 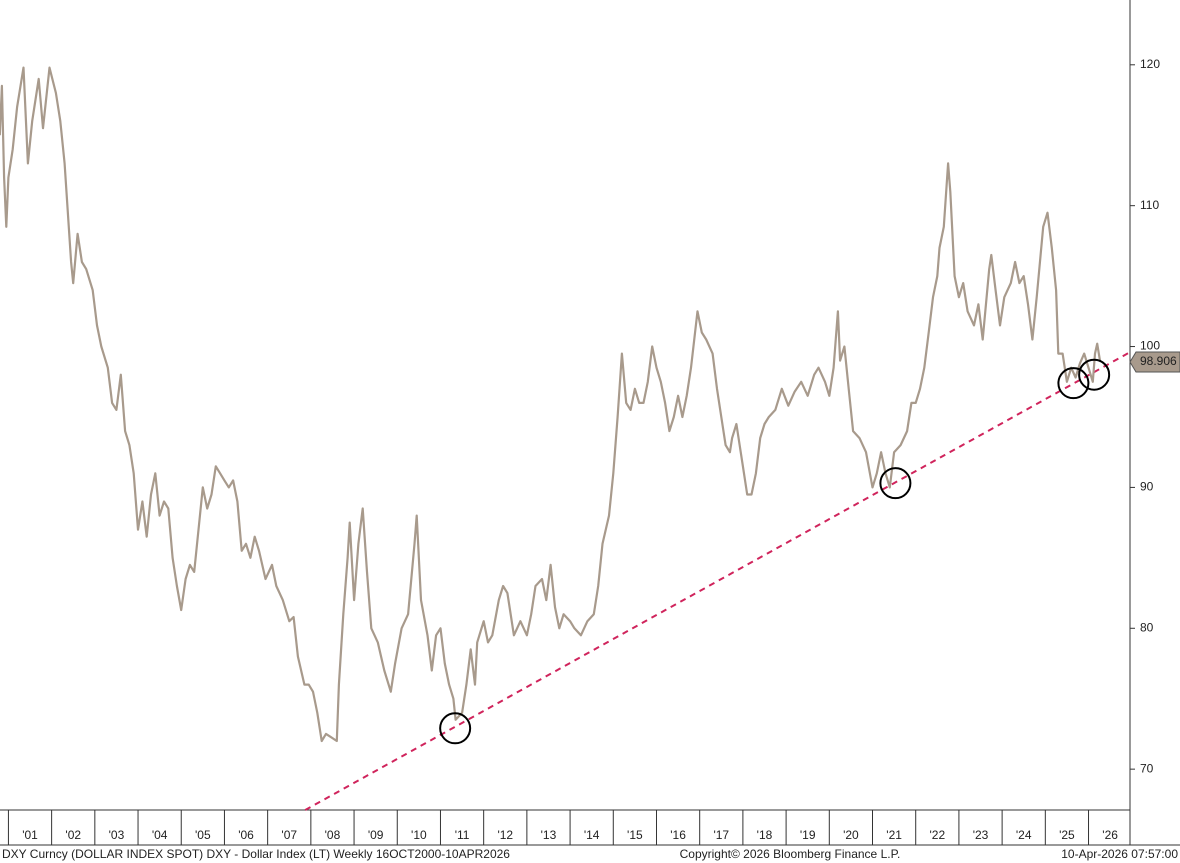 What do you see at coordinates (333, 835) in the screenshot?
I see `x-tick-label: '08` at bounding box center [333, 835].